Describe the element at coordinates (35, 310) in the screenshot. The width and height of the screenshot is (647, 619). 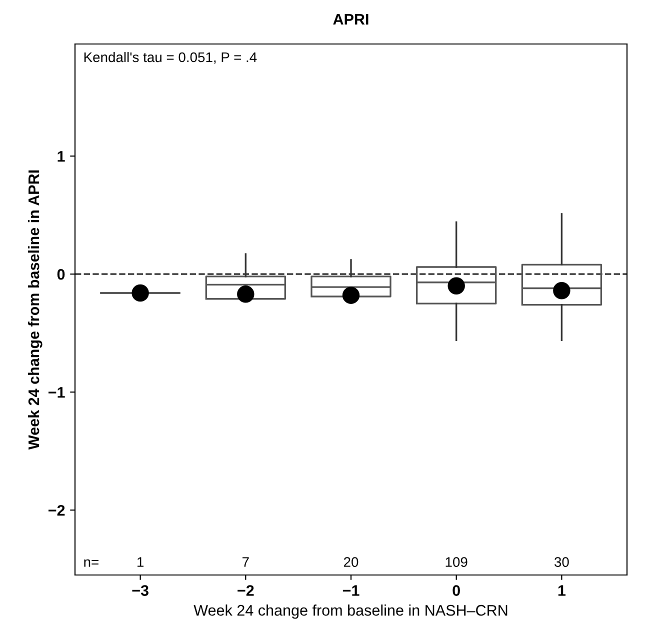
I see `y-axis-title: Week 24 change from baseline in APRI` at that location.